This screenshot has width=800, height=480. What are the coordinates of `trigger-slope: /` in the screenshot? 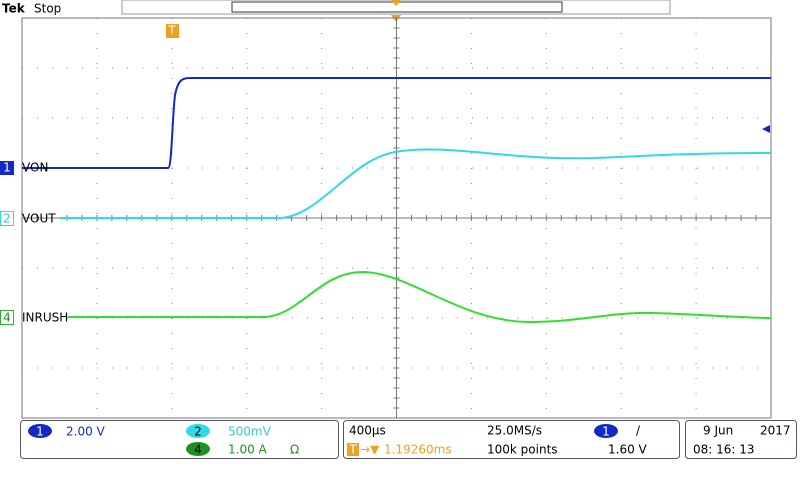 It's located at (638, 431).